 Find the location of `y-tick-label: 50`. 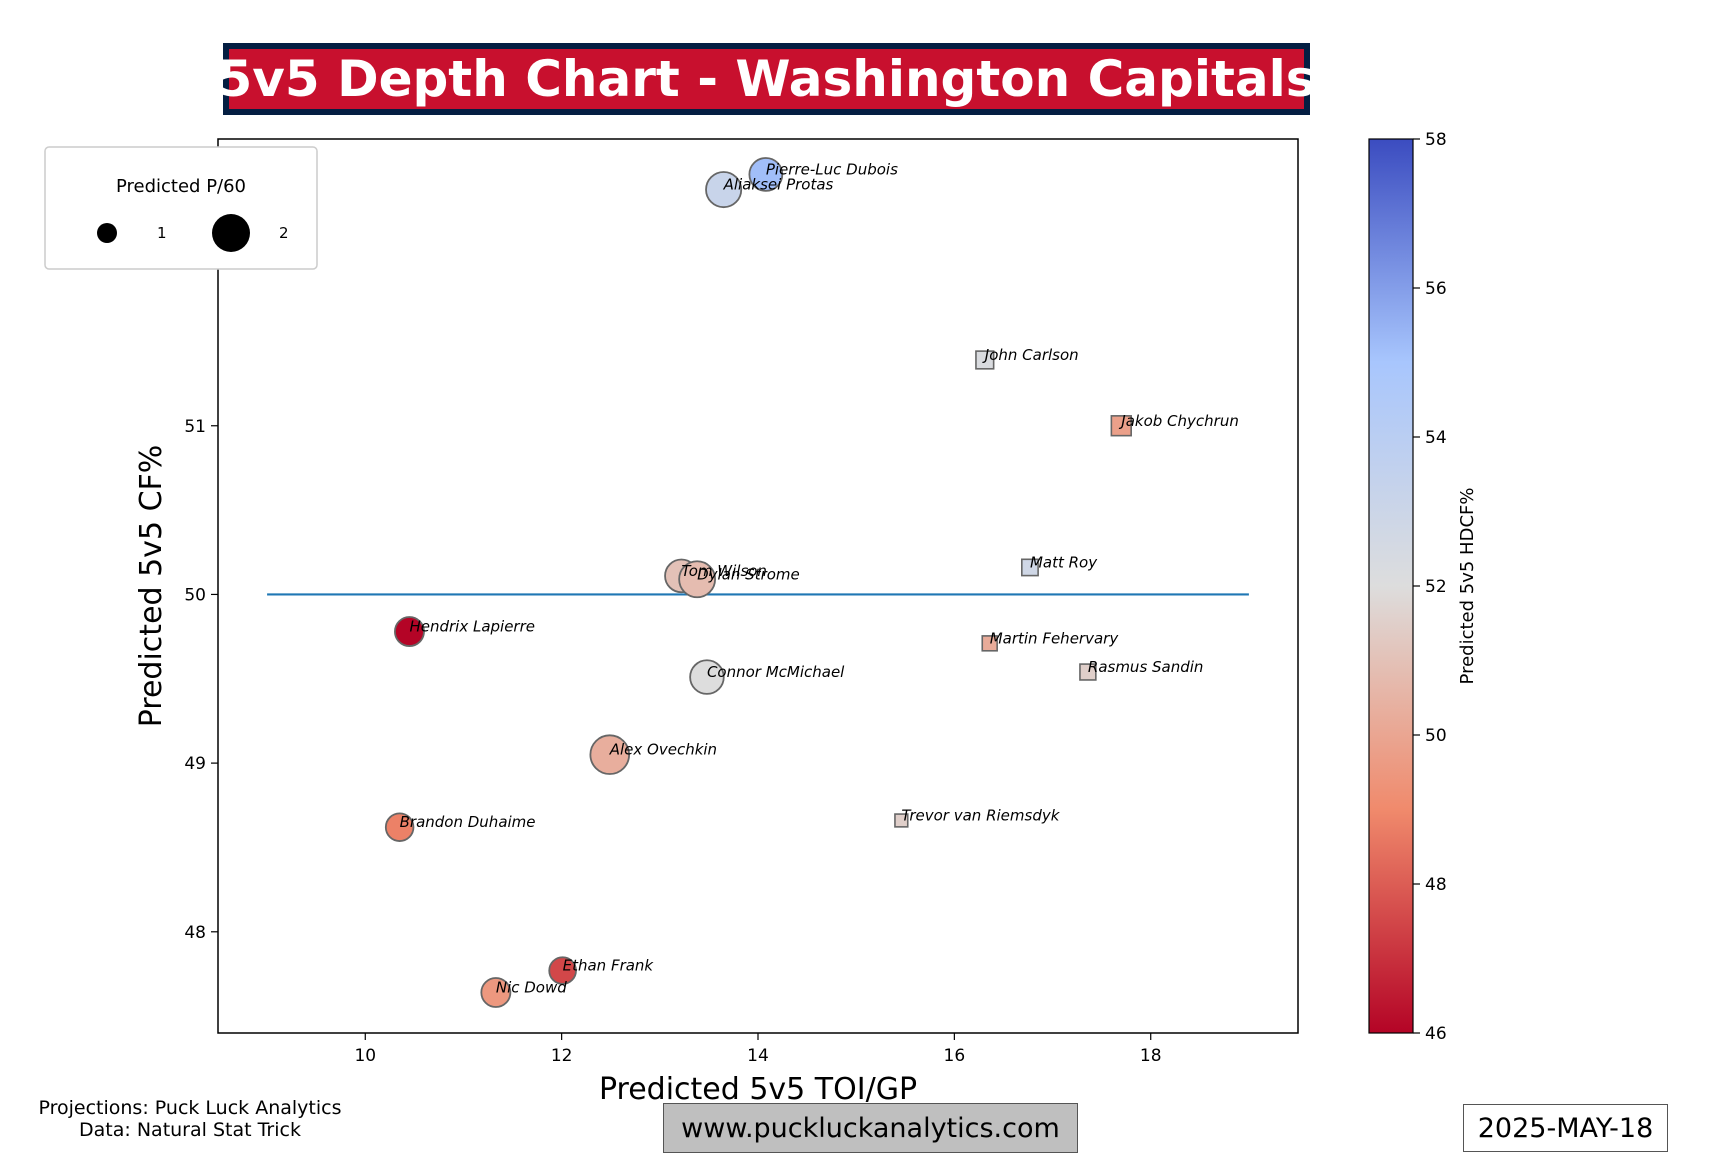

y-tick-label: 50 is located at coordinates (195, 595).